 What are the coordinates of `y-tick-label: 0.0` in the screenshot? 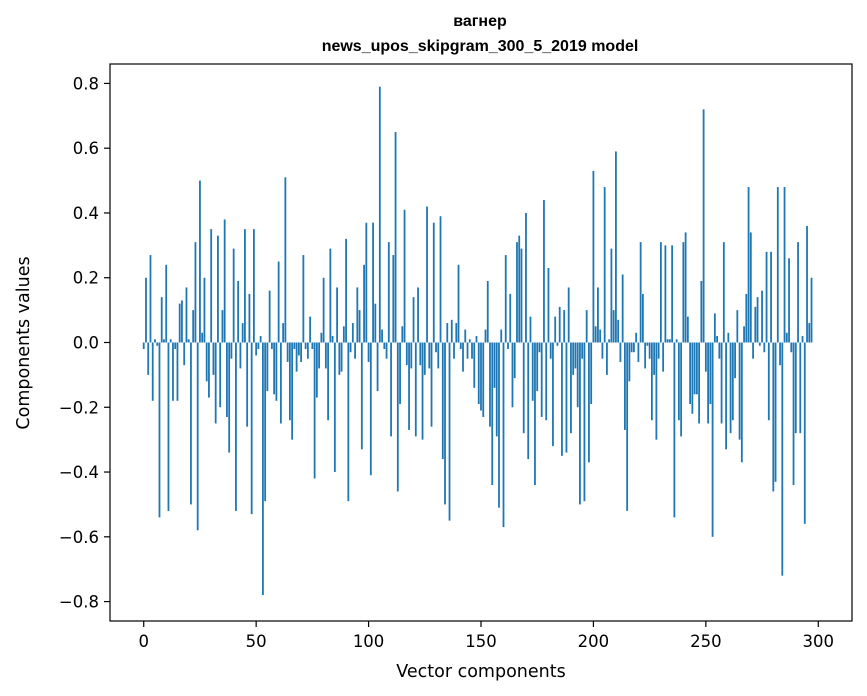 It's located at (86, 343).